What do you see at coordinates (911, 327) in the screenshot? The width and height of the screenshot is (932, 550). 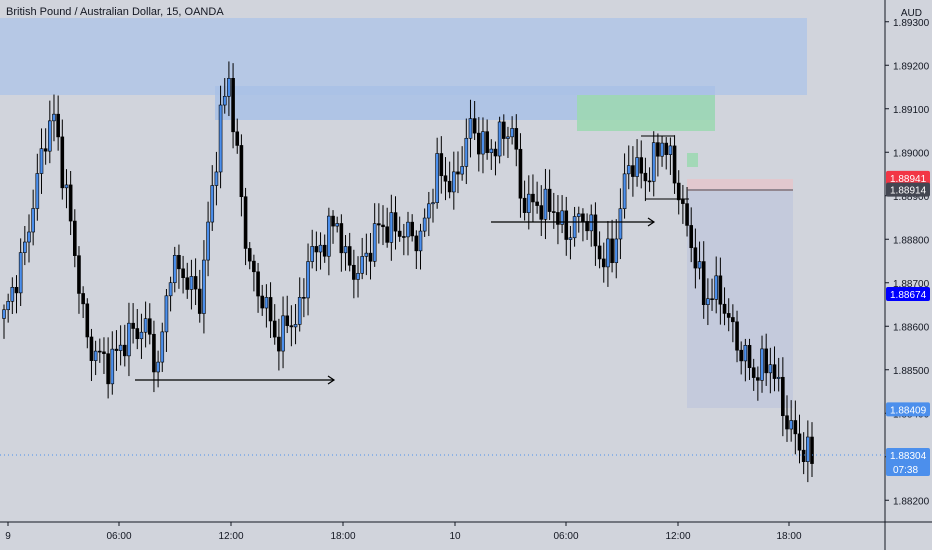 I see `y-tick-label: 1.88600` at bounding box center [911, 327].